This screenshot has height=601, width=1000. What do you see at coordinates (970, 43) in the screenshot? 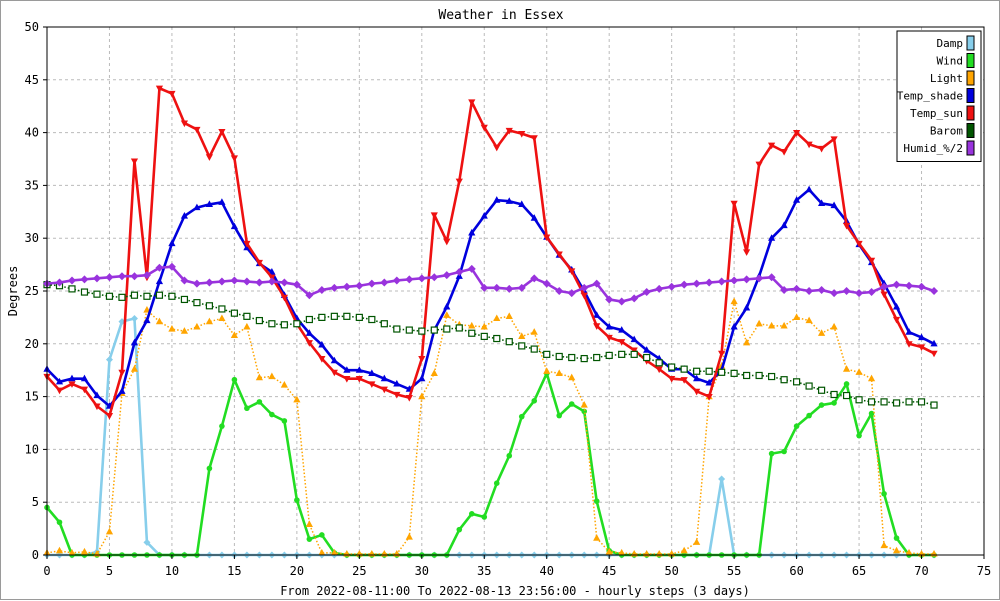
I see `legend-swatch-damp` at bounding box center [970, 43].